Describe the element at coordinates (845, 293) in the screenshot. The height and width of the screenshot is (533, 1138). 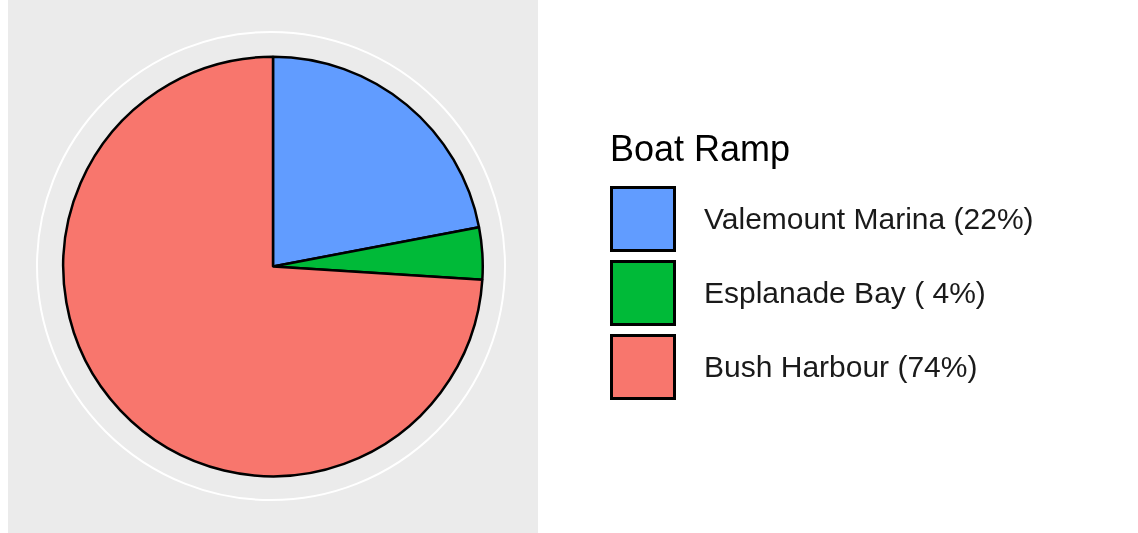
I see `legend-label: Esplanade Bay ( 4%)` at that location.